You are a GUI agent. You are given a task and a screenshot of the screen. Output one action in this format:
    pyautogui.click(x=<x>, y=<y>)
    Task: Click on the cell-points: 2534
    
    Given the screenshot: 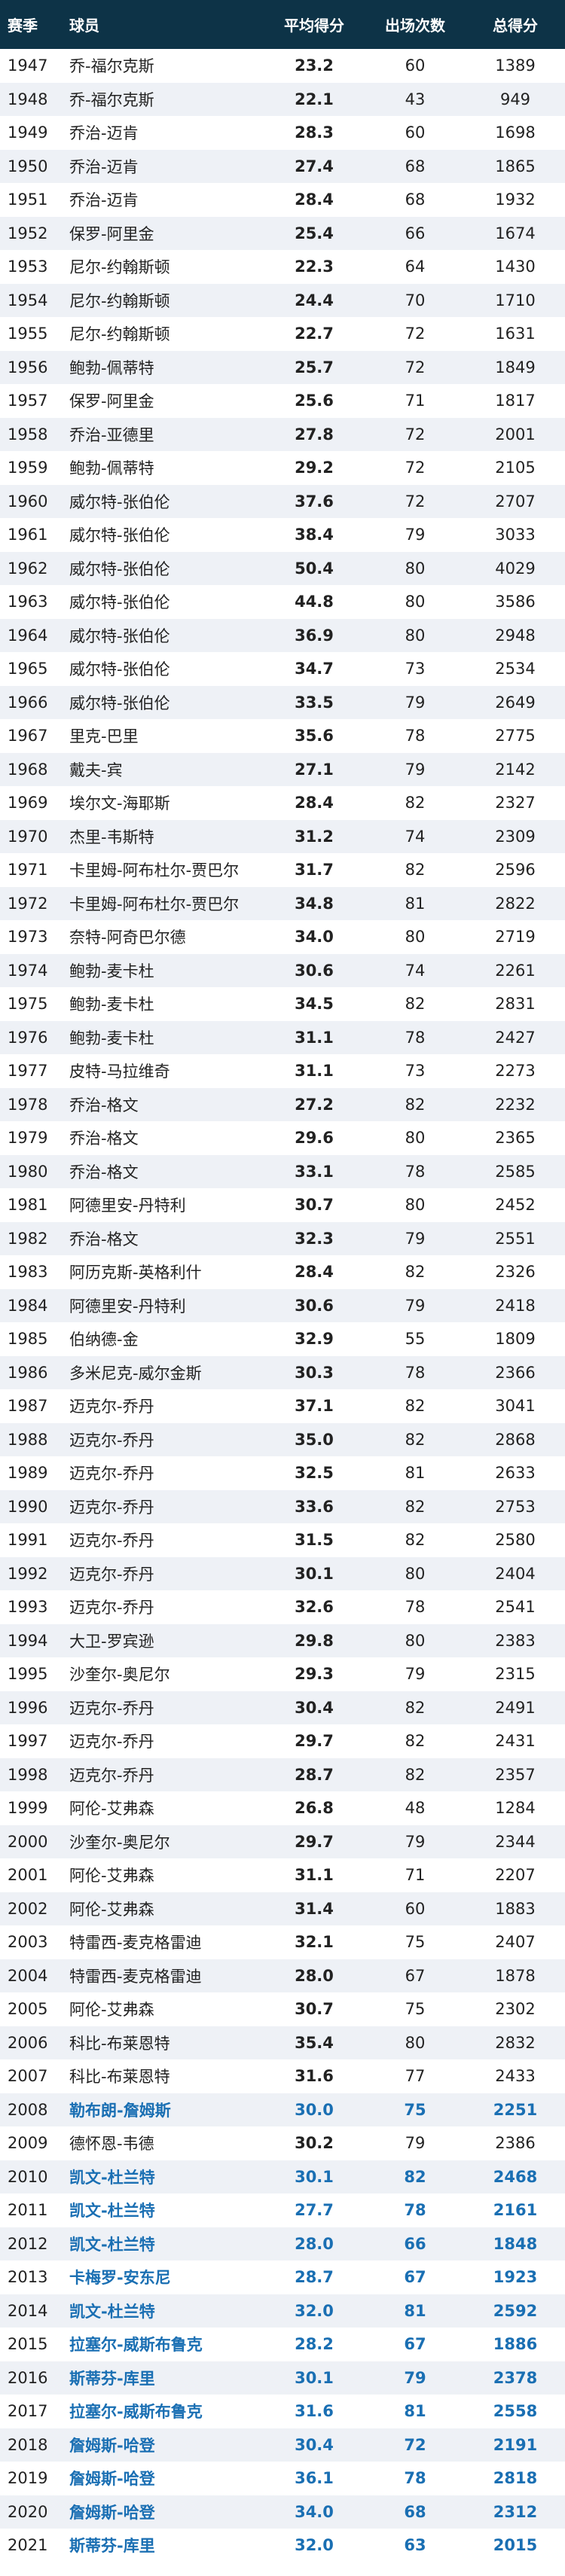 What is the action you would take?
    pyautogui.click(x=515, y=669)
    